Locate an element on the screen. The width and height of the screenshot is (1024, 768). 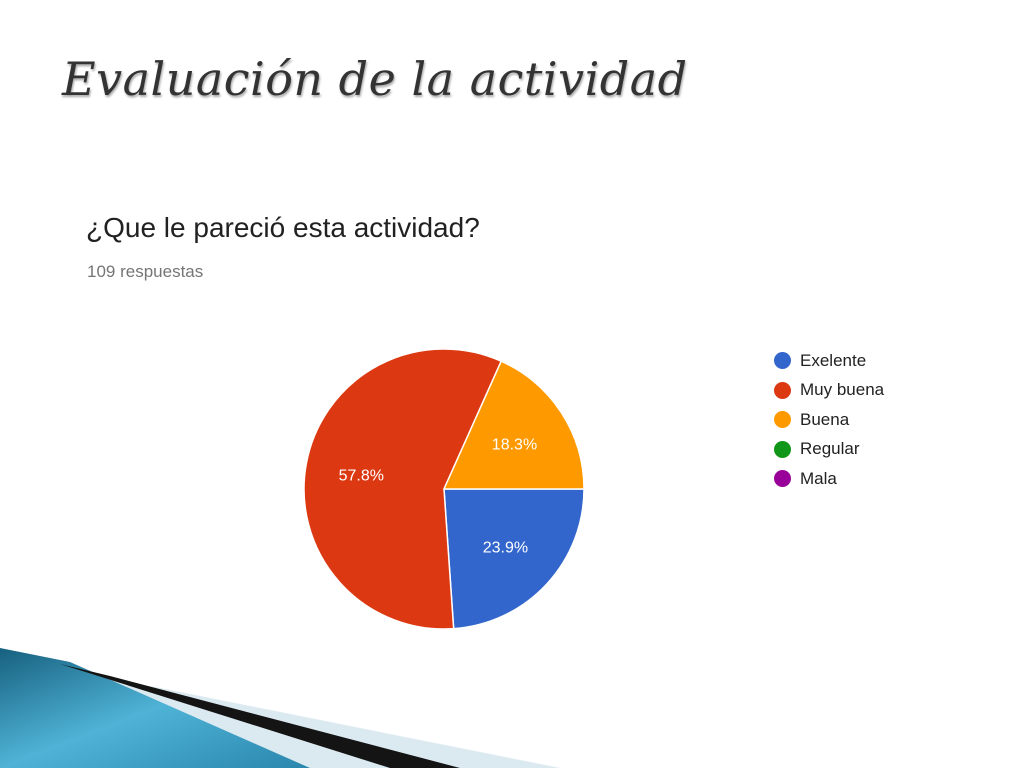
chart-legend: Exelente Muy buena Buena Regular Mala is located at coordinates (829, 420).